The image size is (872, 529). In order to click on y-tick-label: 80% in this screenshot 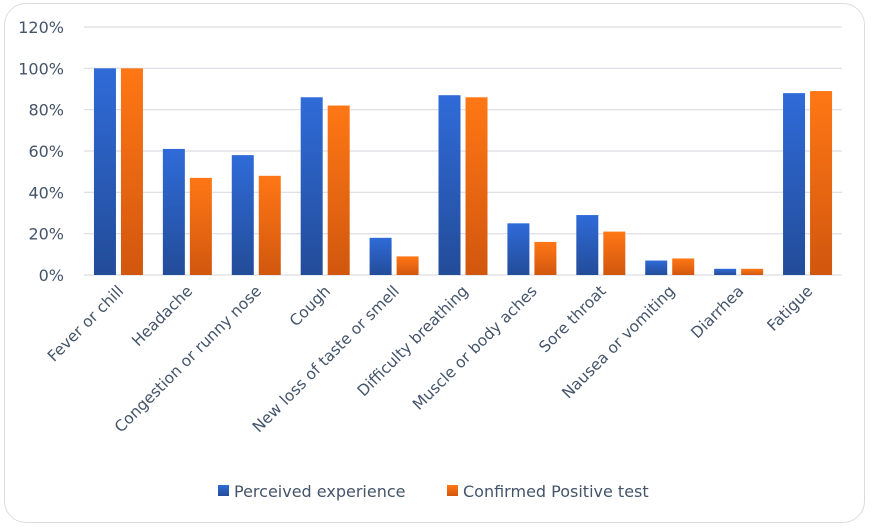, I will do `click(46, 110)`.